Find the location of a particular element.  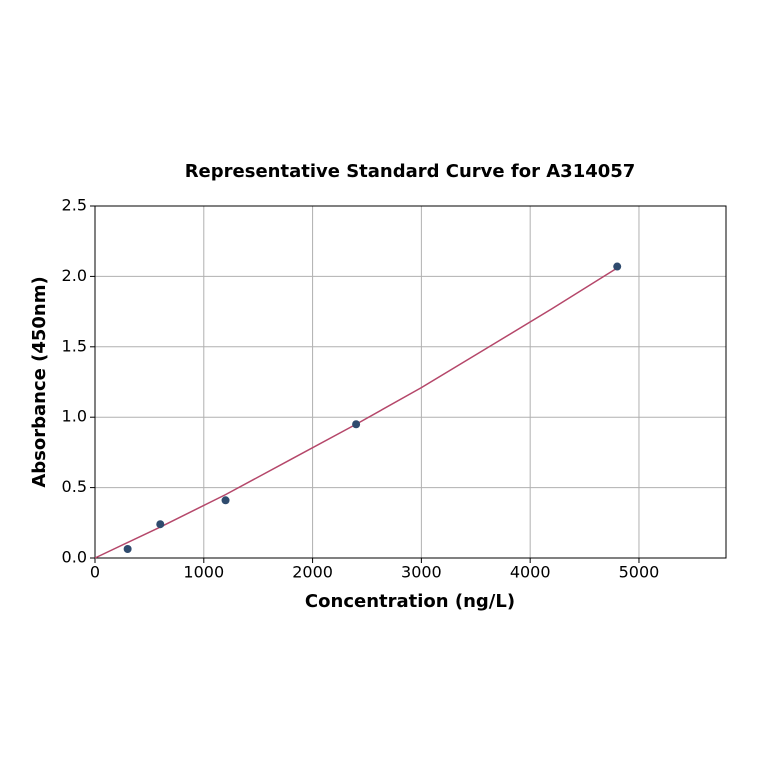

x-tick-label: 1000 is located at coordinates (203, 572).